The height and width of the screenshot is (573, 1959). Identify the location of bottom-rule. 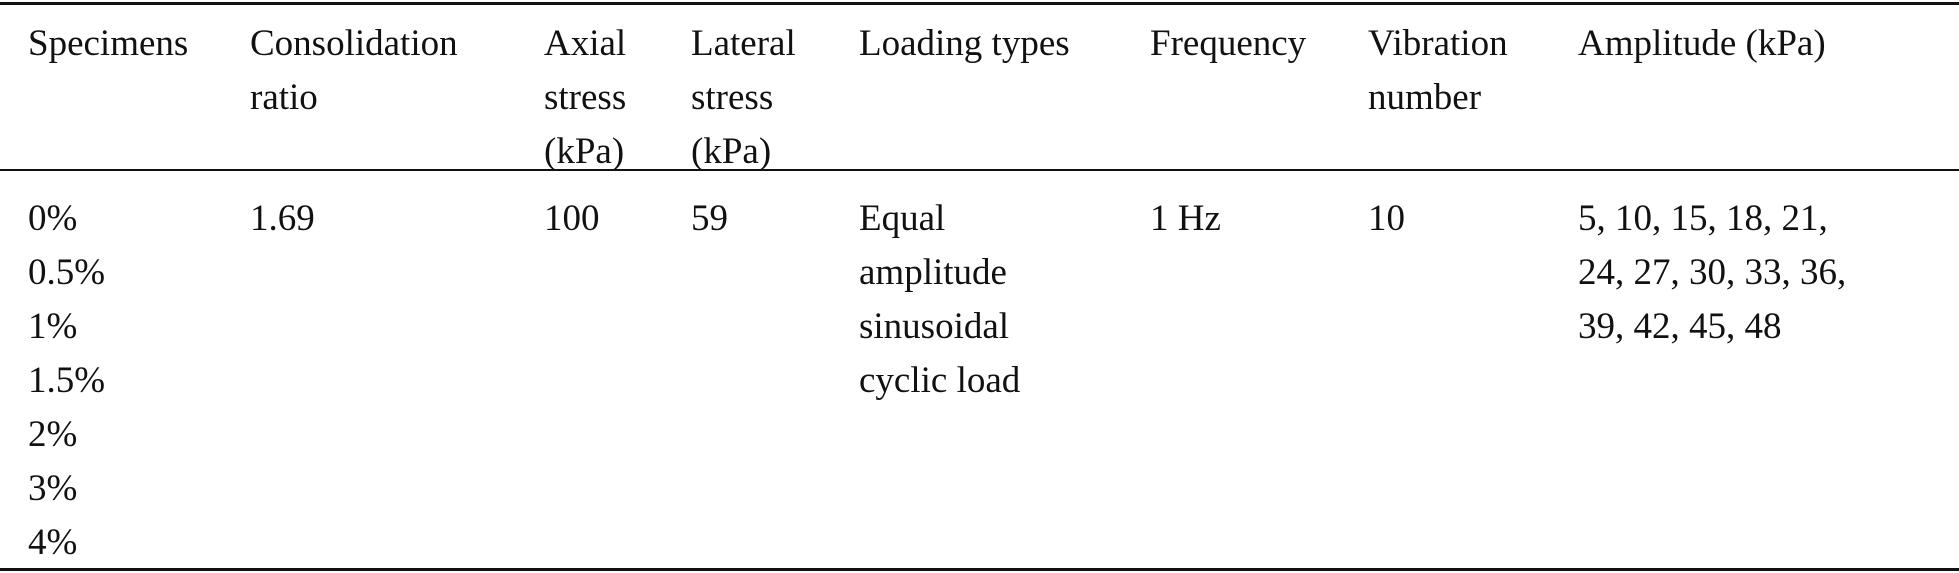
(979, 569).